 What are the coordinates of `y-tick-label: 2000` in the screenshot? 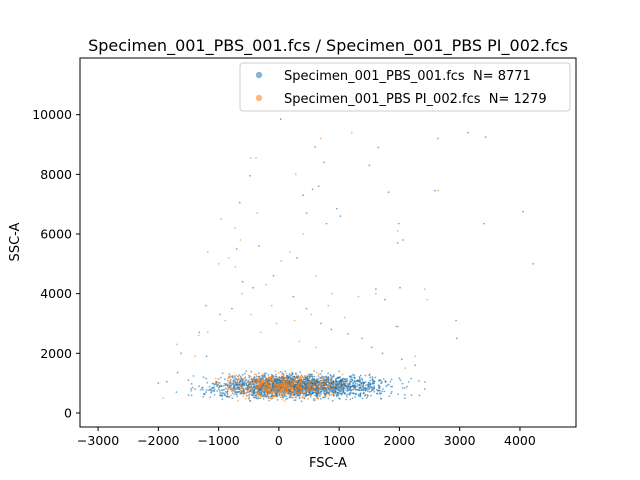 It's located at (56, 353).